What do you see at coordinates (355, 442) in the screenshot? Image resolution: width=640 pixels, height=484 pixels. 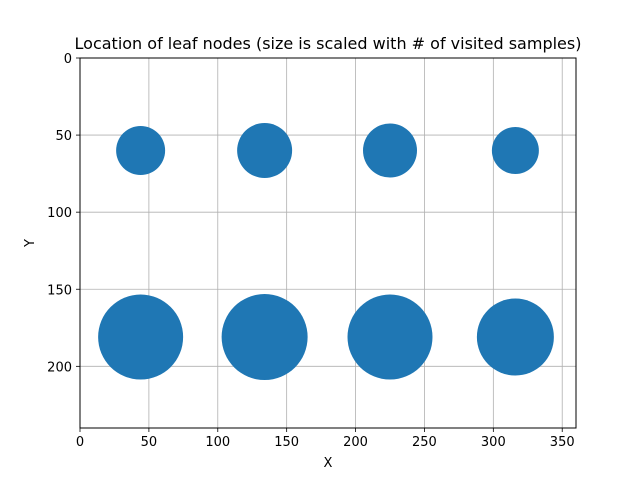 I see `x-tick-label: 200` at bounding box center [355, 442].